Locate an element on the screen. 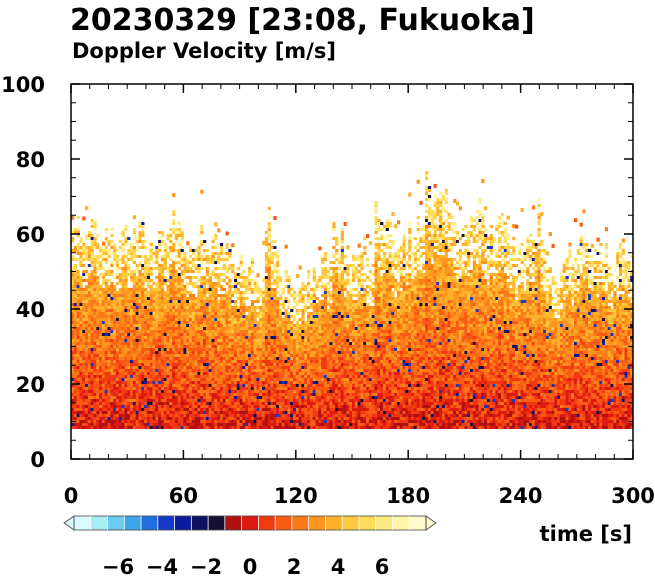 The width and height of the screenshot is (655, 577). x-tick-label: 0 is located at coordinates (71, 496).